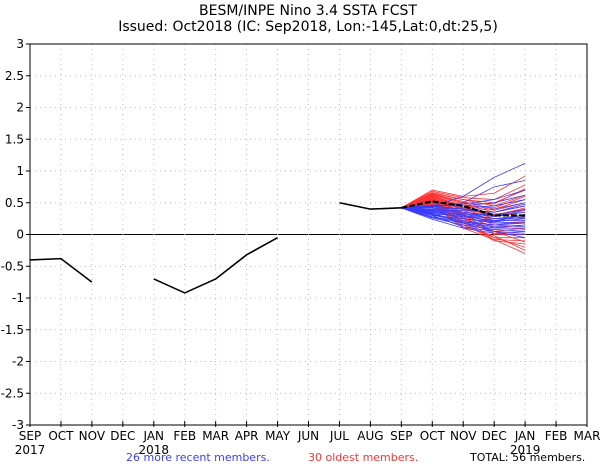 The height and width of the screenshot is (468, 600). Describe the element at coordinates (20, 44) in the screenshot. I see `y-tick-label: 3` at that location.